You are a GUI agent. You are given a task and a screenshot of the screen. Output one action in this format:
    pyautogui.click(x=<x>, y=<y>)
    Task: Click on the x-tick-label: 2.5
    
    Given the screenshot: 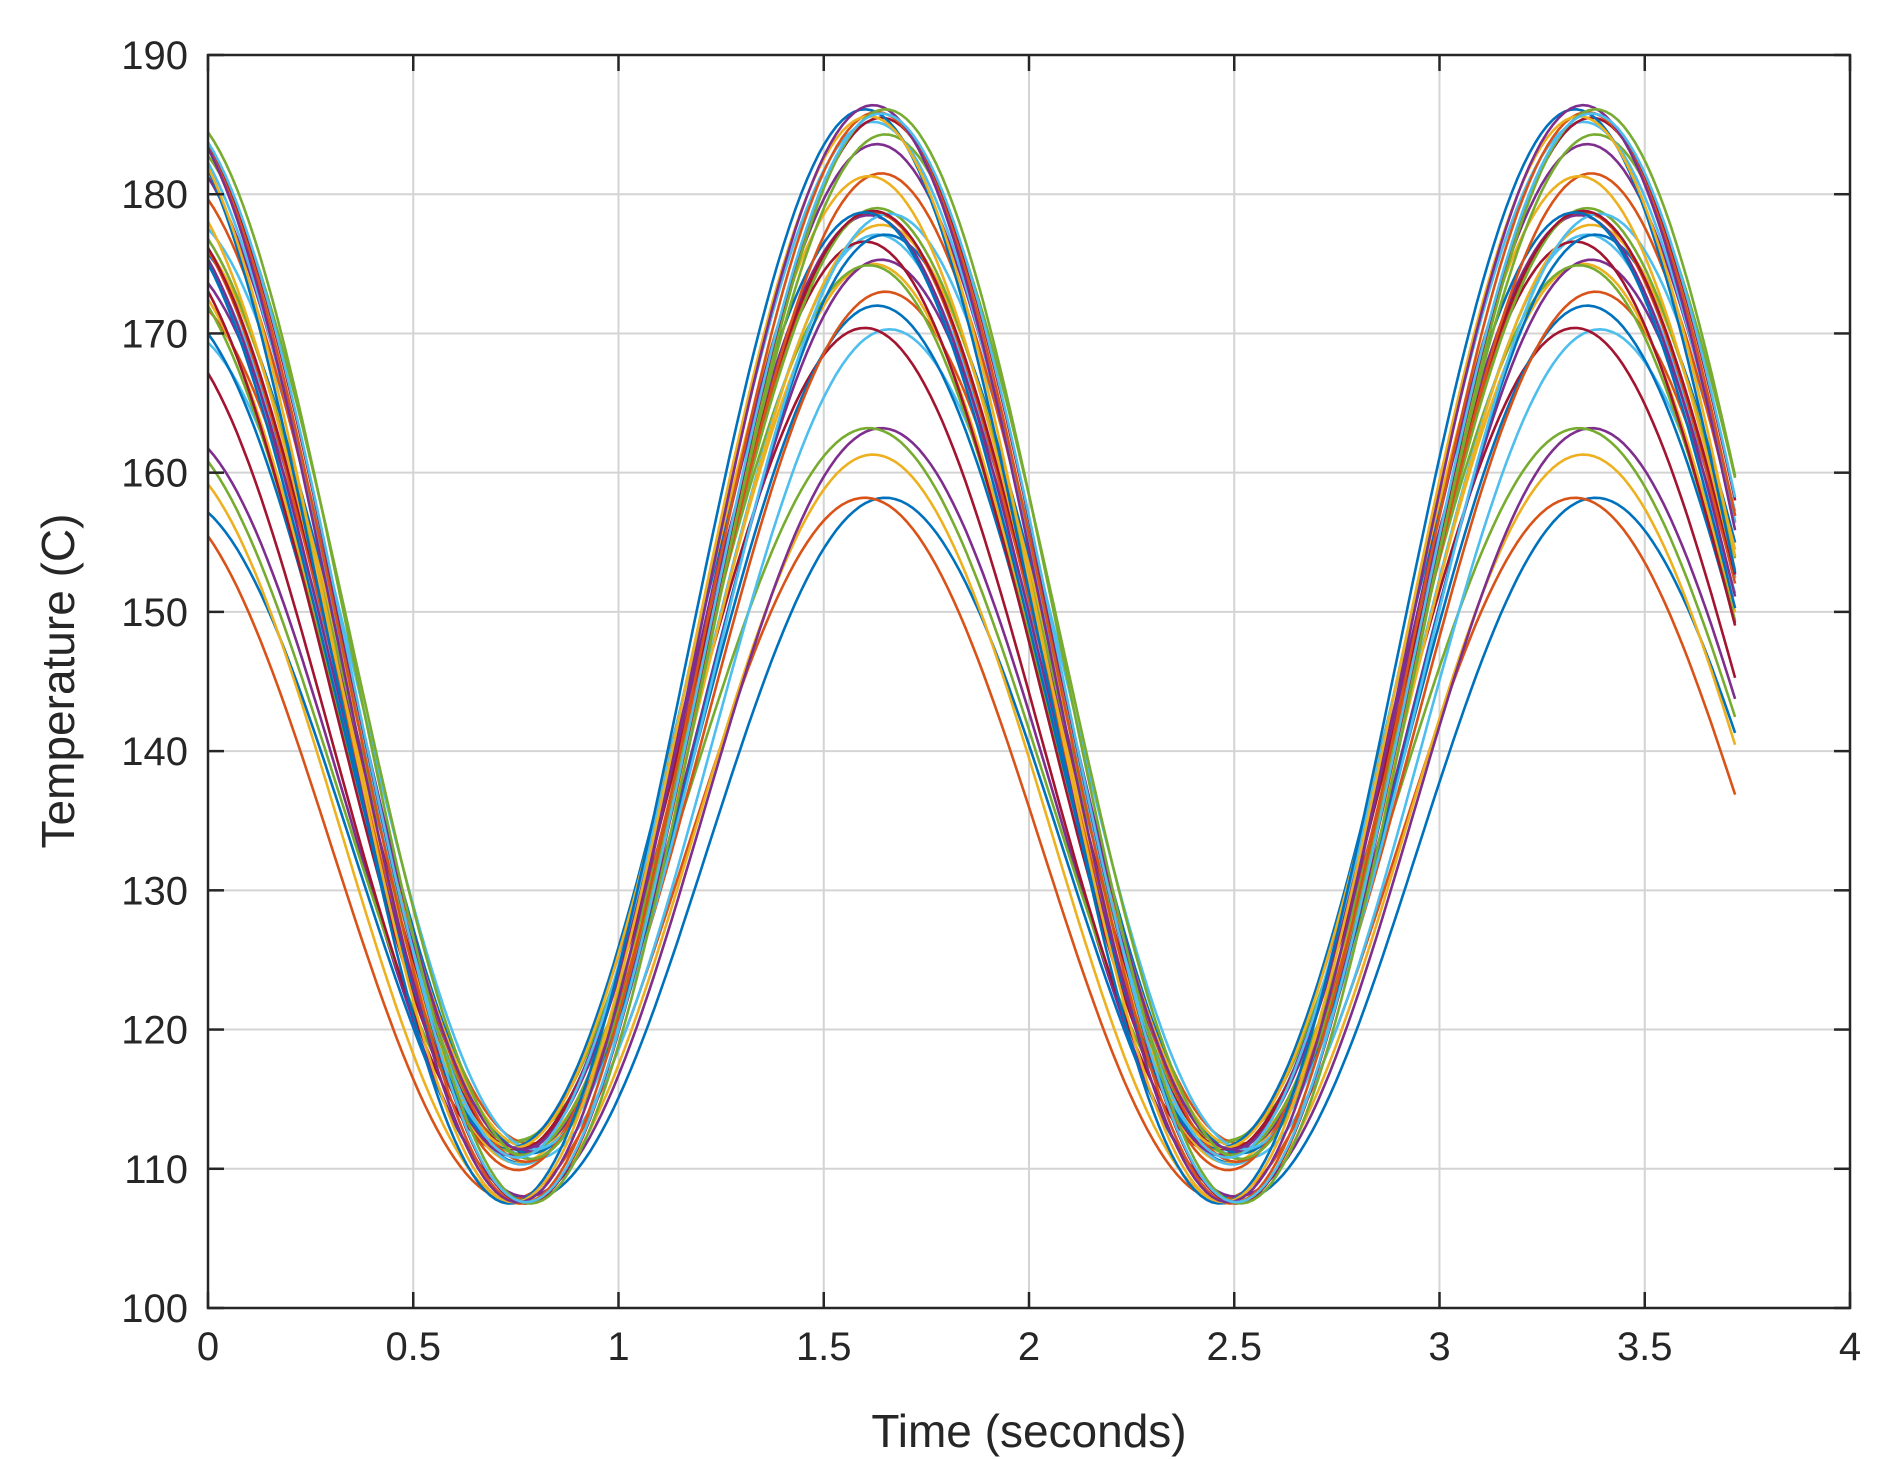 What is the action you would take?
    pyautogui.click(x=1234, y=1347)
    